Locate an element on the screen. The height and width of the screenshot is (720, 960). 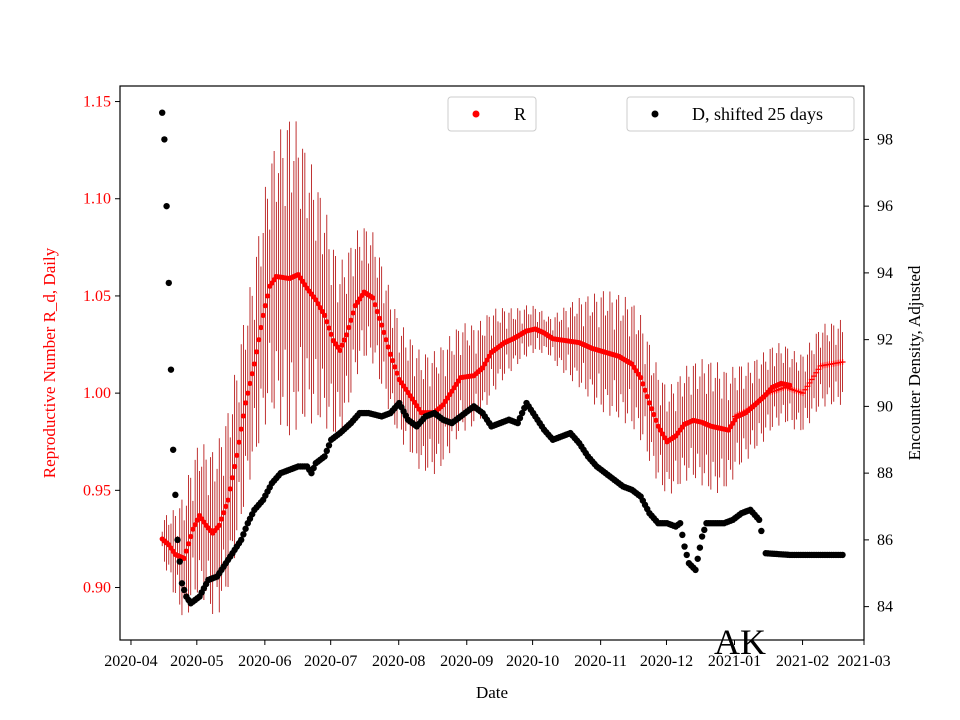
x-tick-label: 2020-06 is located at coordinates (264, 661).